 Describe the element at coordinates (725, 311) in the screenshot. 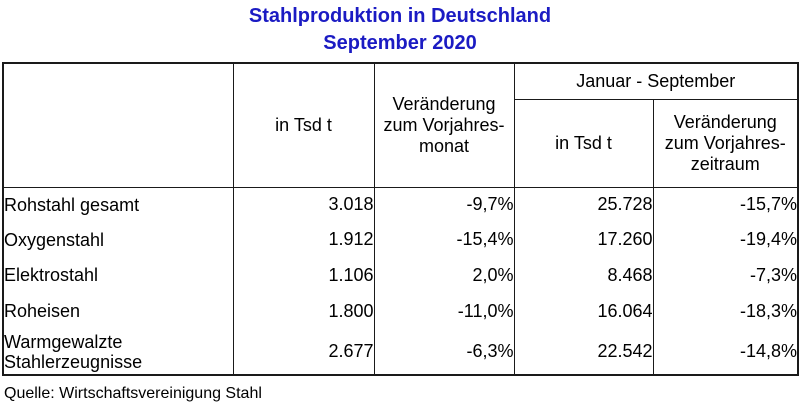

I see `cell-change-ytd: -18,3%` at that location.